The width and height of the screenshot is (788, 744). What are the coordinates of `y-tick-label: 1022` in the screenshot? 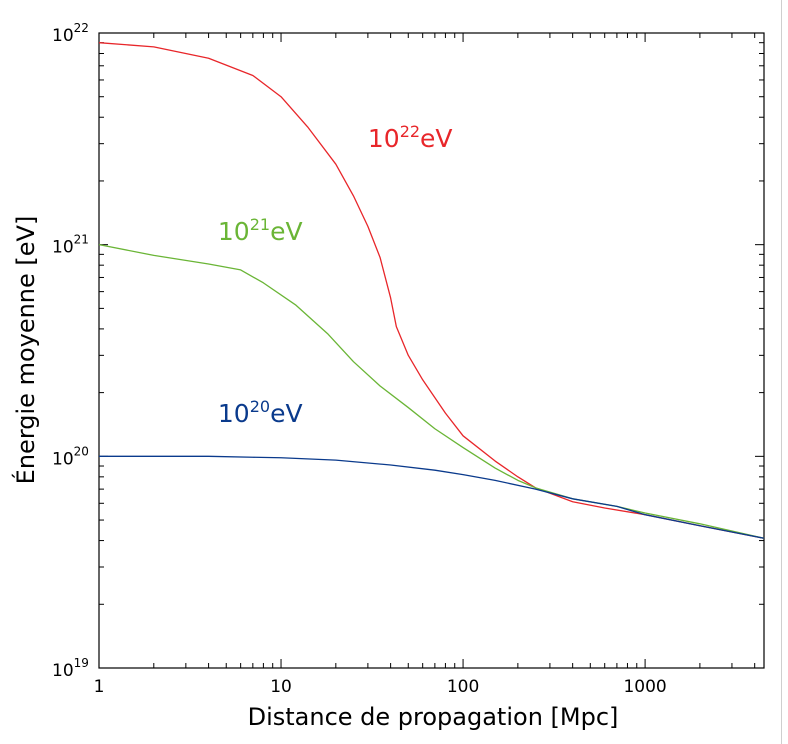 It's located at (70, 33).